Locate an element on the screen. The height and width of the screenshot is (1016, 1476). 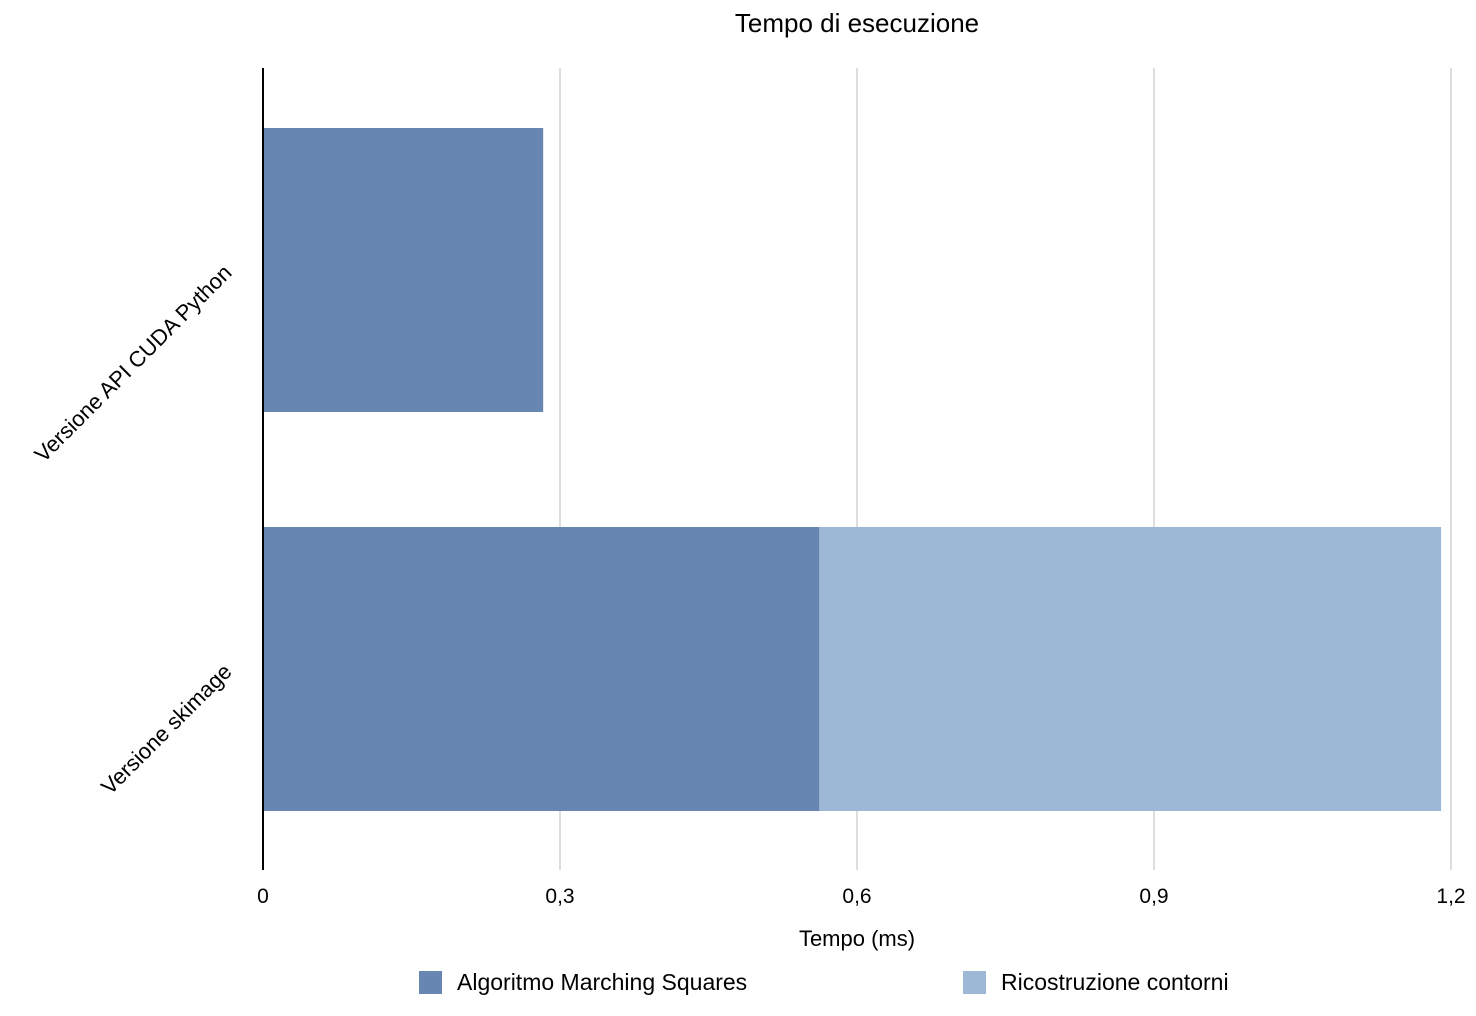
y-category-label-0: Versione API CUDA Python is located at coordinates (132, 363).